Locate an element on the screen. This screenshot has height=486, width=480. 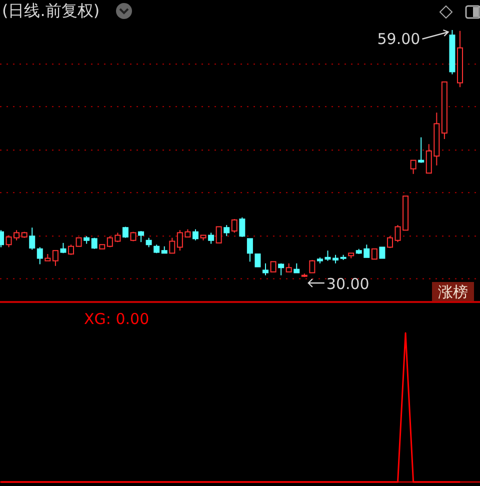
chart-title: XG: 0.00 is located at coordinates (117, 319).